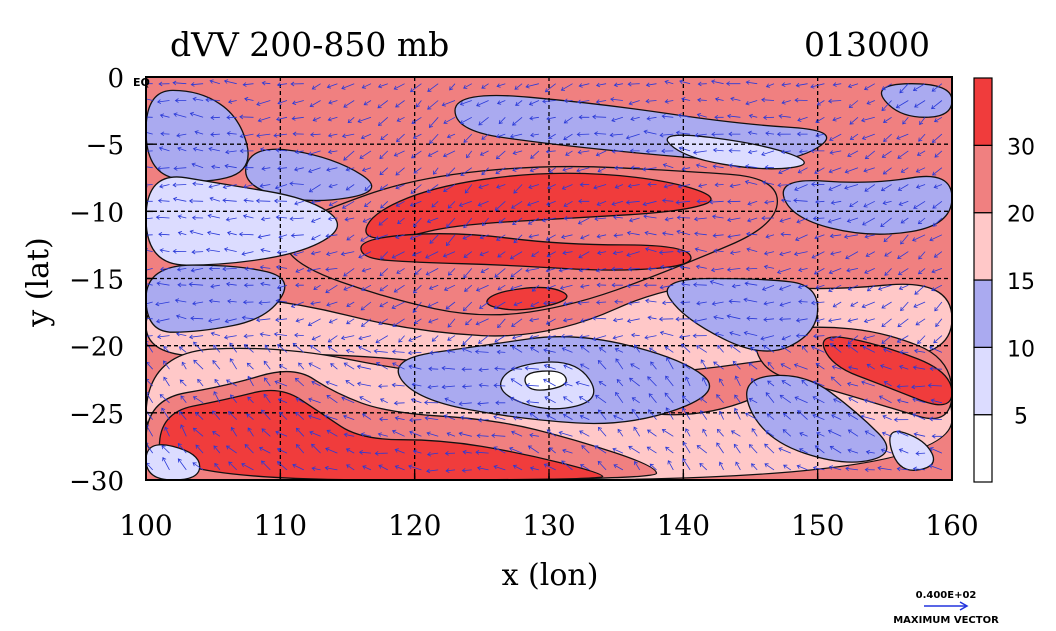  Describe the element at coordinates (946, 608) in the screenshot. I see `max-vector-legend: 0.400E+02 MAXIMUM VECTOR` at that location.